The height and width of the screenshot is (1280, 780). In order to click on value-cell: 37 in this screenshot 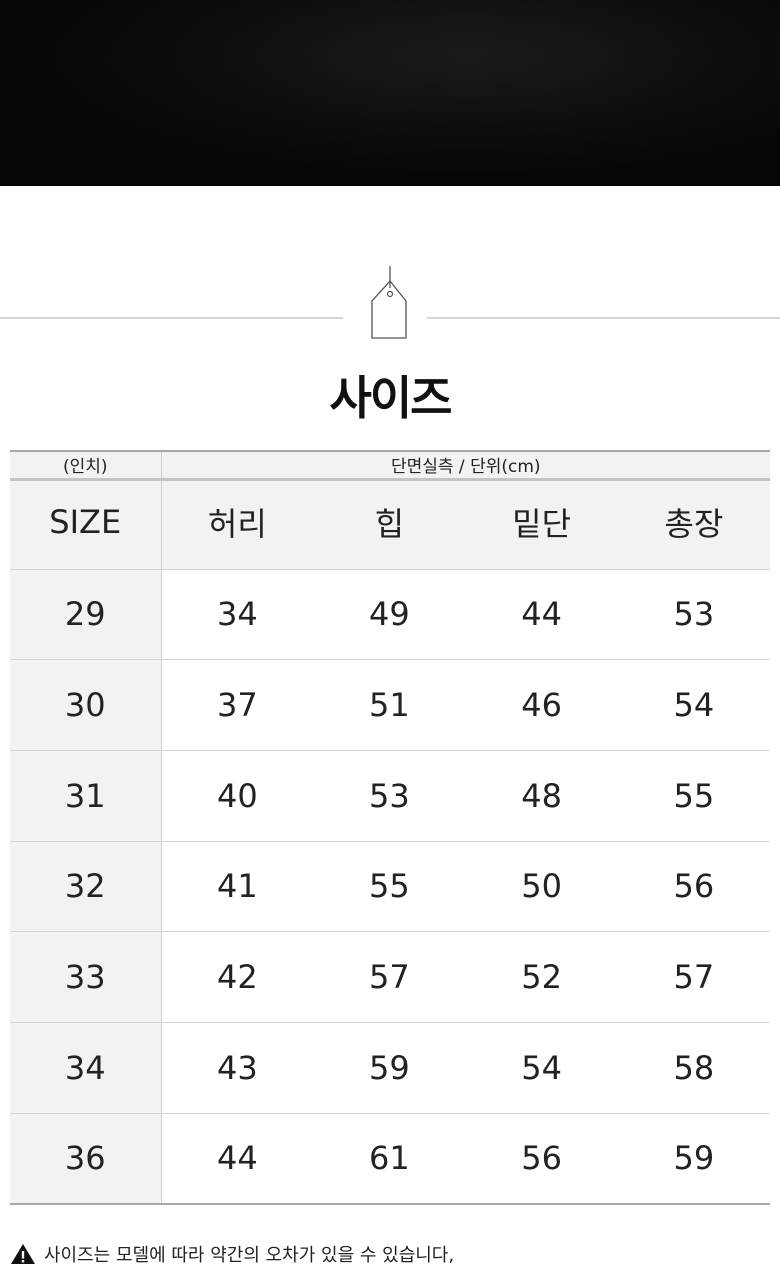, I will do `click(237, 705)`.